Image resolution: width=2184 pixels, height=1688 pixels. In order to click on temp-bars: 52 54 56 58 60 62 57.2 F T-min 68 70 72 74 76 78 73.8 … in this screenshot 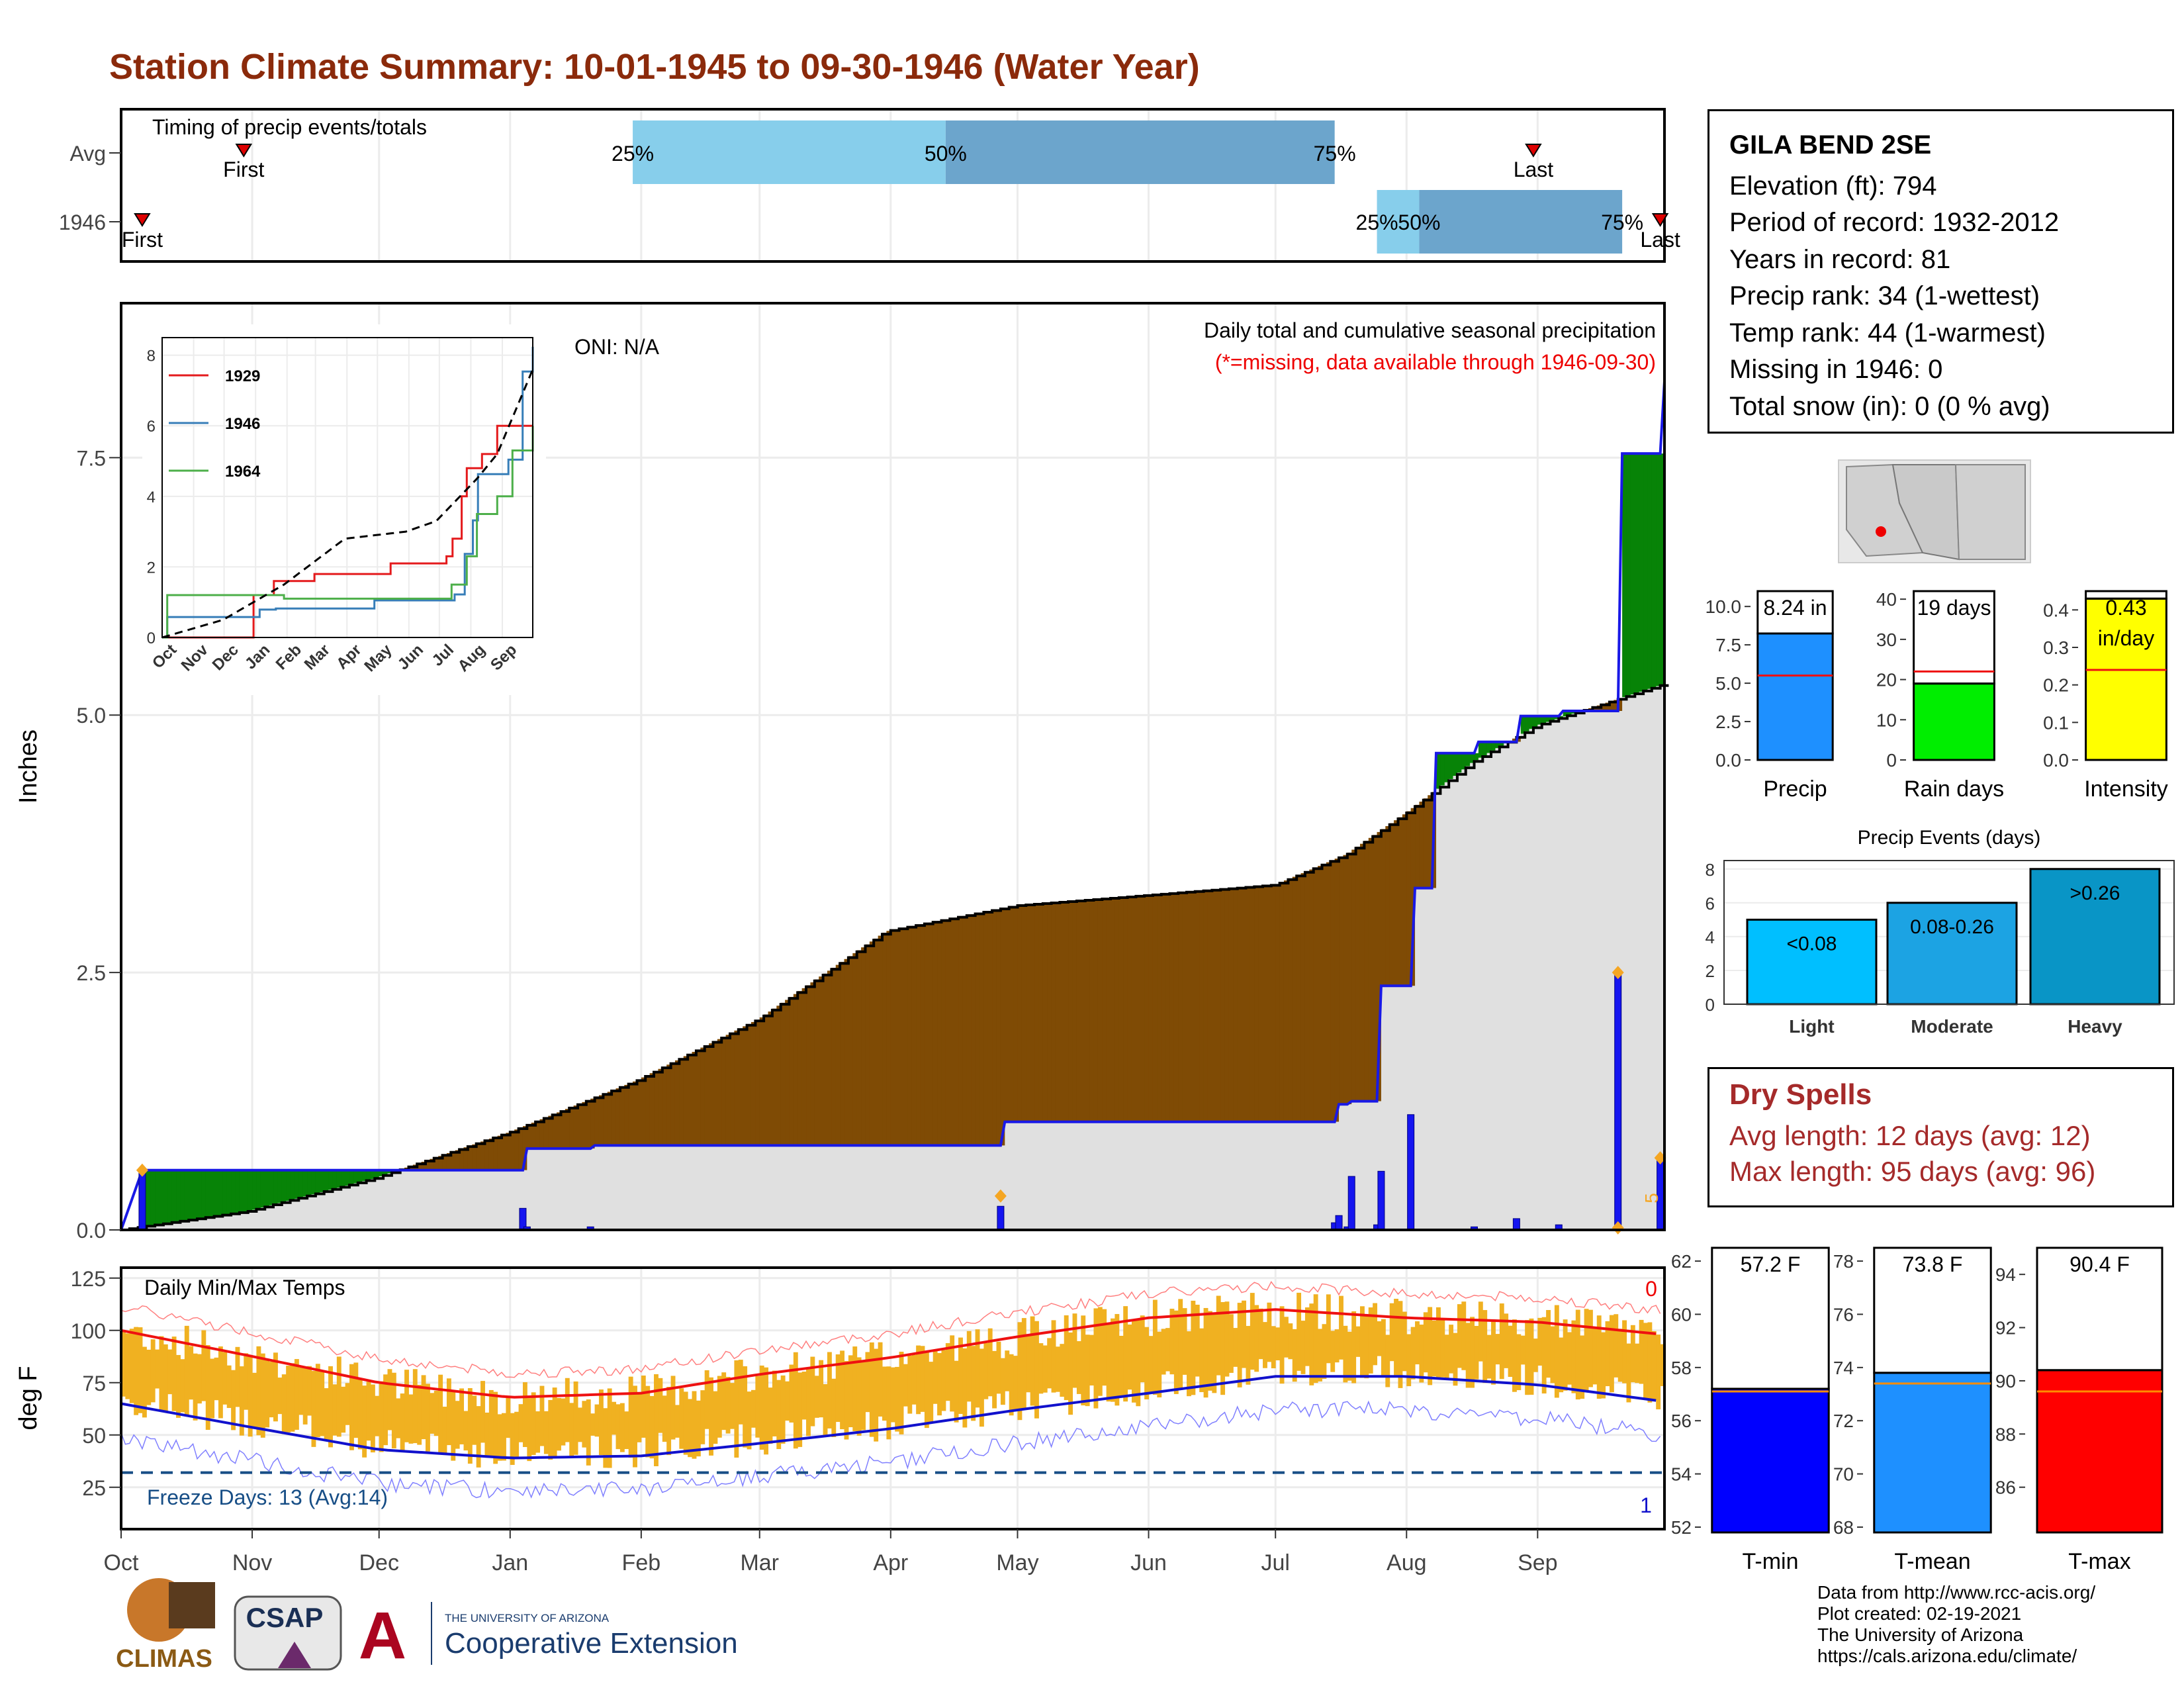, I will do `click(1922, 1410)`.